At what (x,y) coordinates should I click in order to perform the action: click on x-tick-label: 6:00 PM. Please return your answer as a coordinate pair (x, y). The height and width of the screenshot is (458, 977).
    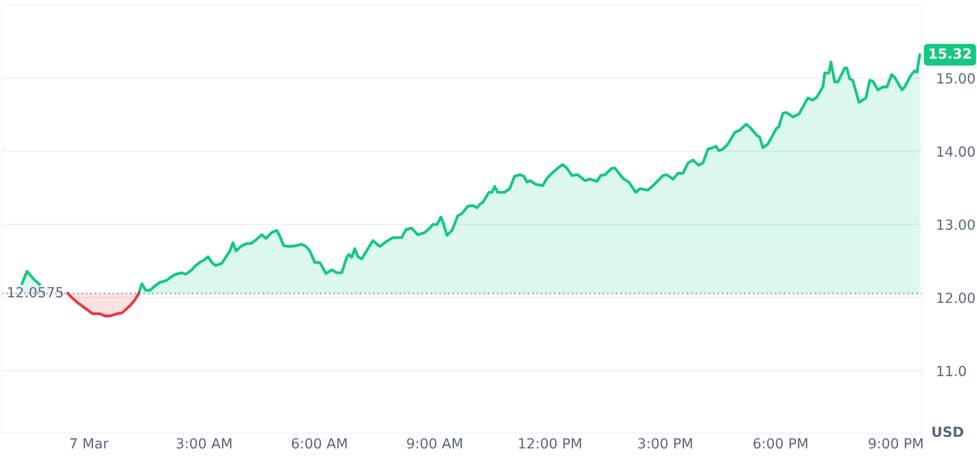
    Looking at the image, I should click on (781, 443).